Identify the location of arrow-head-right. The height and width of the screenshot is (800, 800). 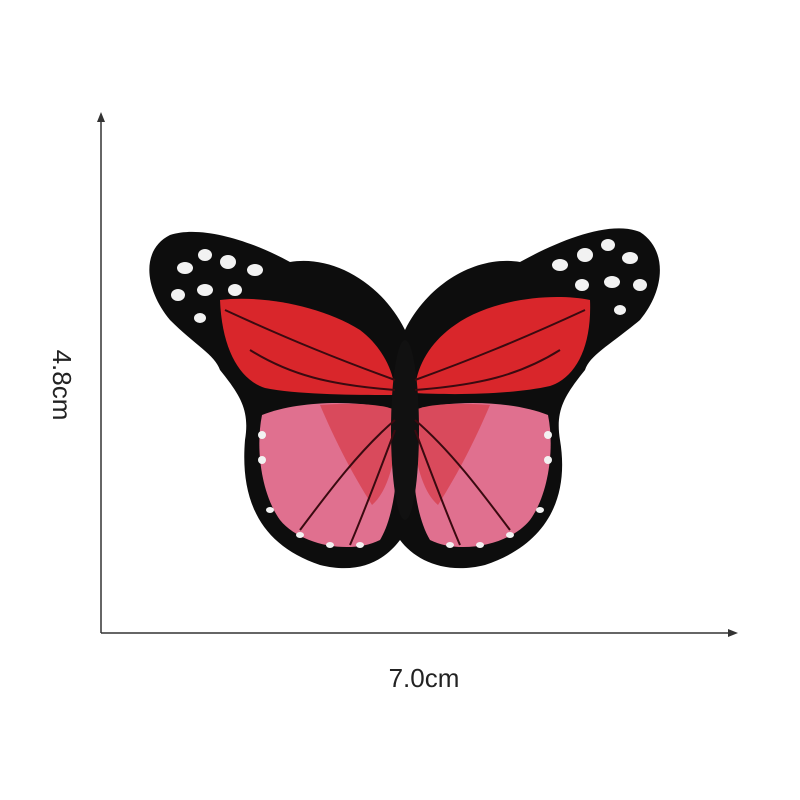
(733, 633).